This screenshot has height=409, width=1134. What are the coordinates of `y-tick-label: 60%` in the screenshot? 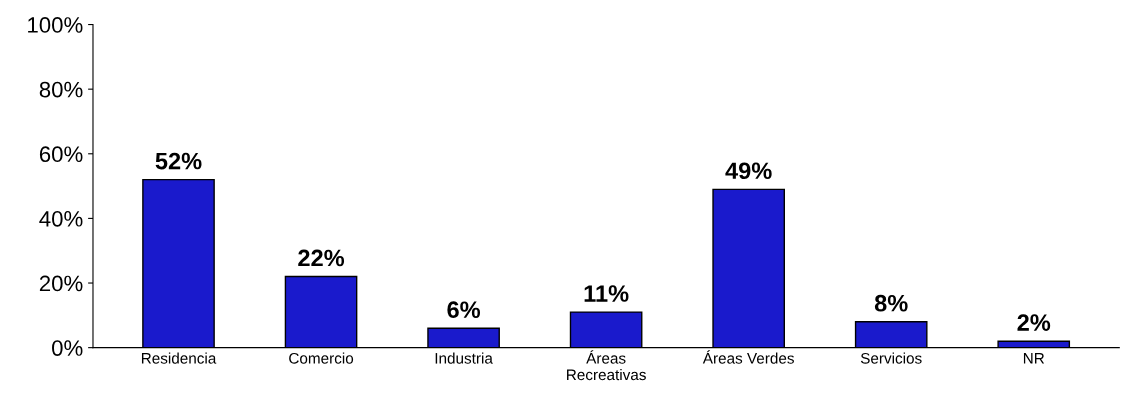 It's located at (61, 154).